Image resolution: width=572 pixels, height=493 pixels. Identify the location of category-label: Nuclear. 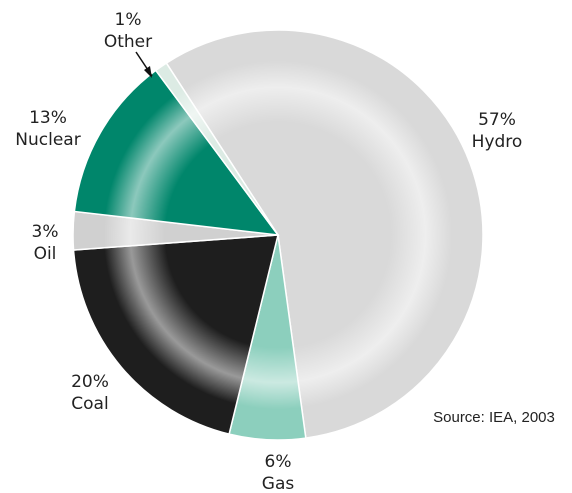
(47, 140).